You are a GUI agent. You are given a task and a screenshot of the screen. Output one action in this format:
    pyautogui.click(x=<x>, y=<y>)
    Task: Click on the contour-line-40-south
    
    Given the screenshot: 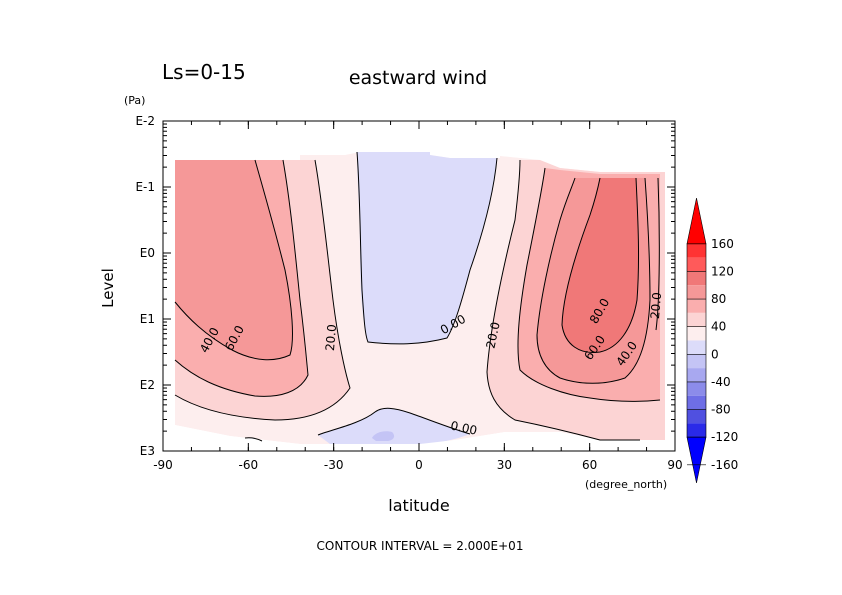 What is the action you would take?
    pyautogui.click(x=241, y=278)
    